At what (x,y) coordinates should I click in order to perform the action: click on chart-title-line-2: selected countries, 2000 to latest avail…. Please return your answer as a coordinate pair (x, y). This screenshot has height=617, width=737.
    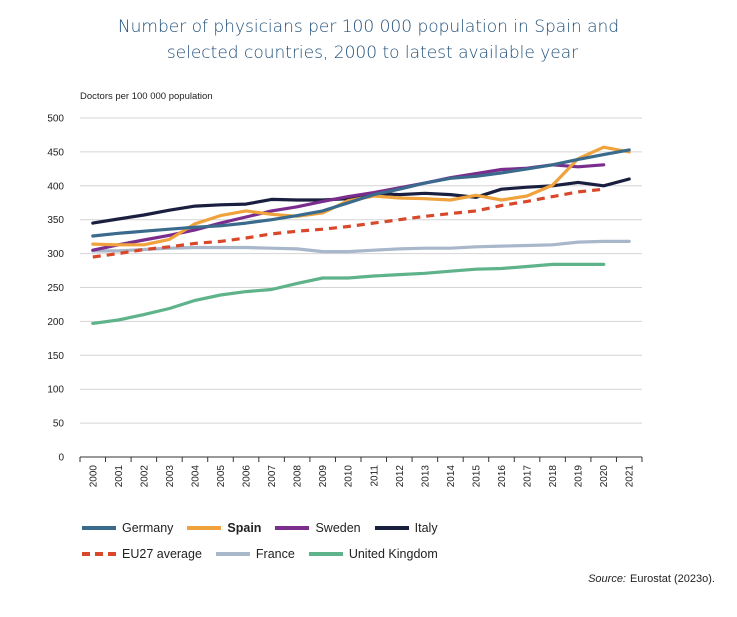
    Looking at the image, I should click on (372, 53).